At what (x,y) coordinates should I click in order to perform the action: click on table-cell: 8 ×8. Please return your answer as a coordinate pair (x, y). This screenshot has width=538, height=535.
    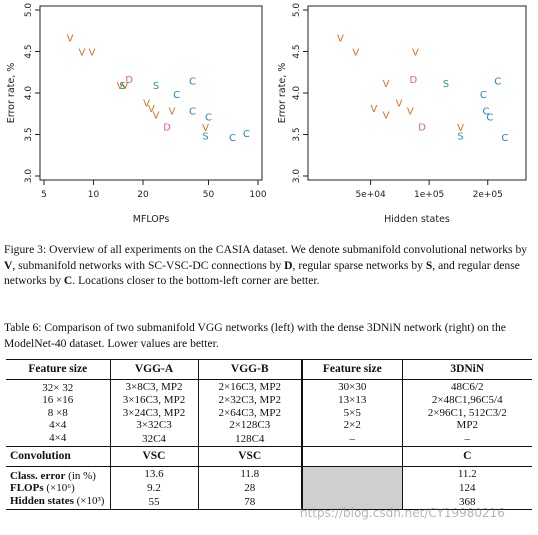
    Looking at the image, I should click on (57, 412).